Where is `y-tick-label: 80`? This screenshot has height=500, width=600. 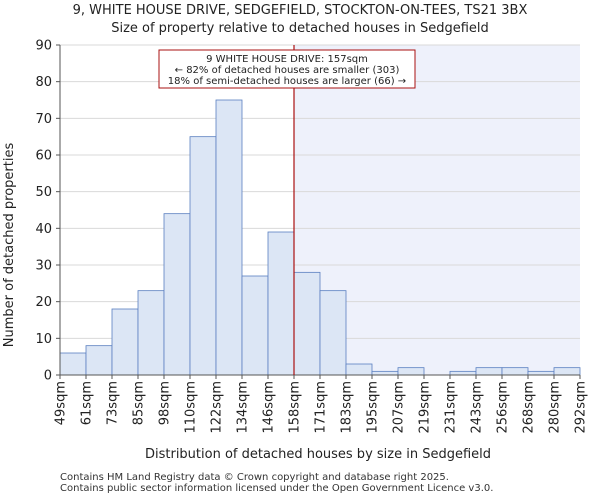
y-tick-label: 80 is located at coordinates (43, 82).